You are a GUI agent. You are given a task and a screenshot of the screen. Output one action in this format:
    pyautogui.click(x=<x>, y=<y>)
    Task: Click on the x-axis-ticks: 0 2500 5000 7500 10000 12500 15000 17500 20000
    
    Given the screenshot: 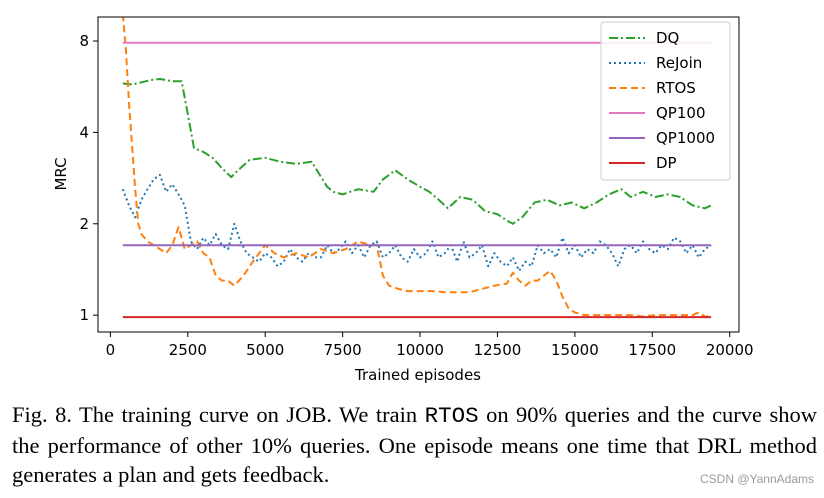 What is the action you would take?
    pyautogui.click(x=430, y=345)
    